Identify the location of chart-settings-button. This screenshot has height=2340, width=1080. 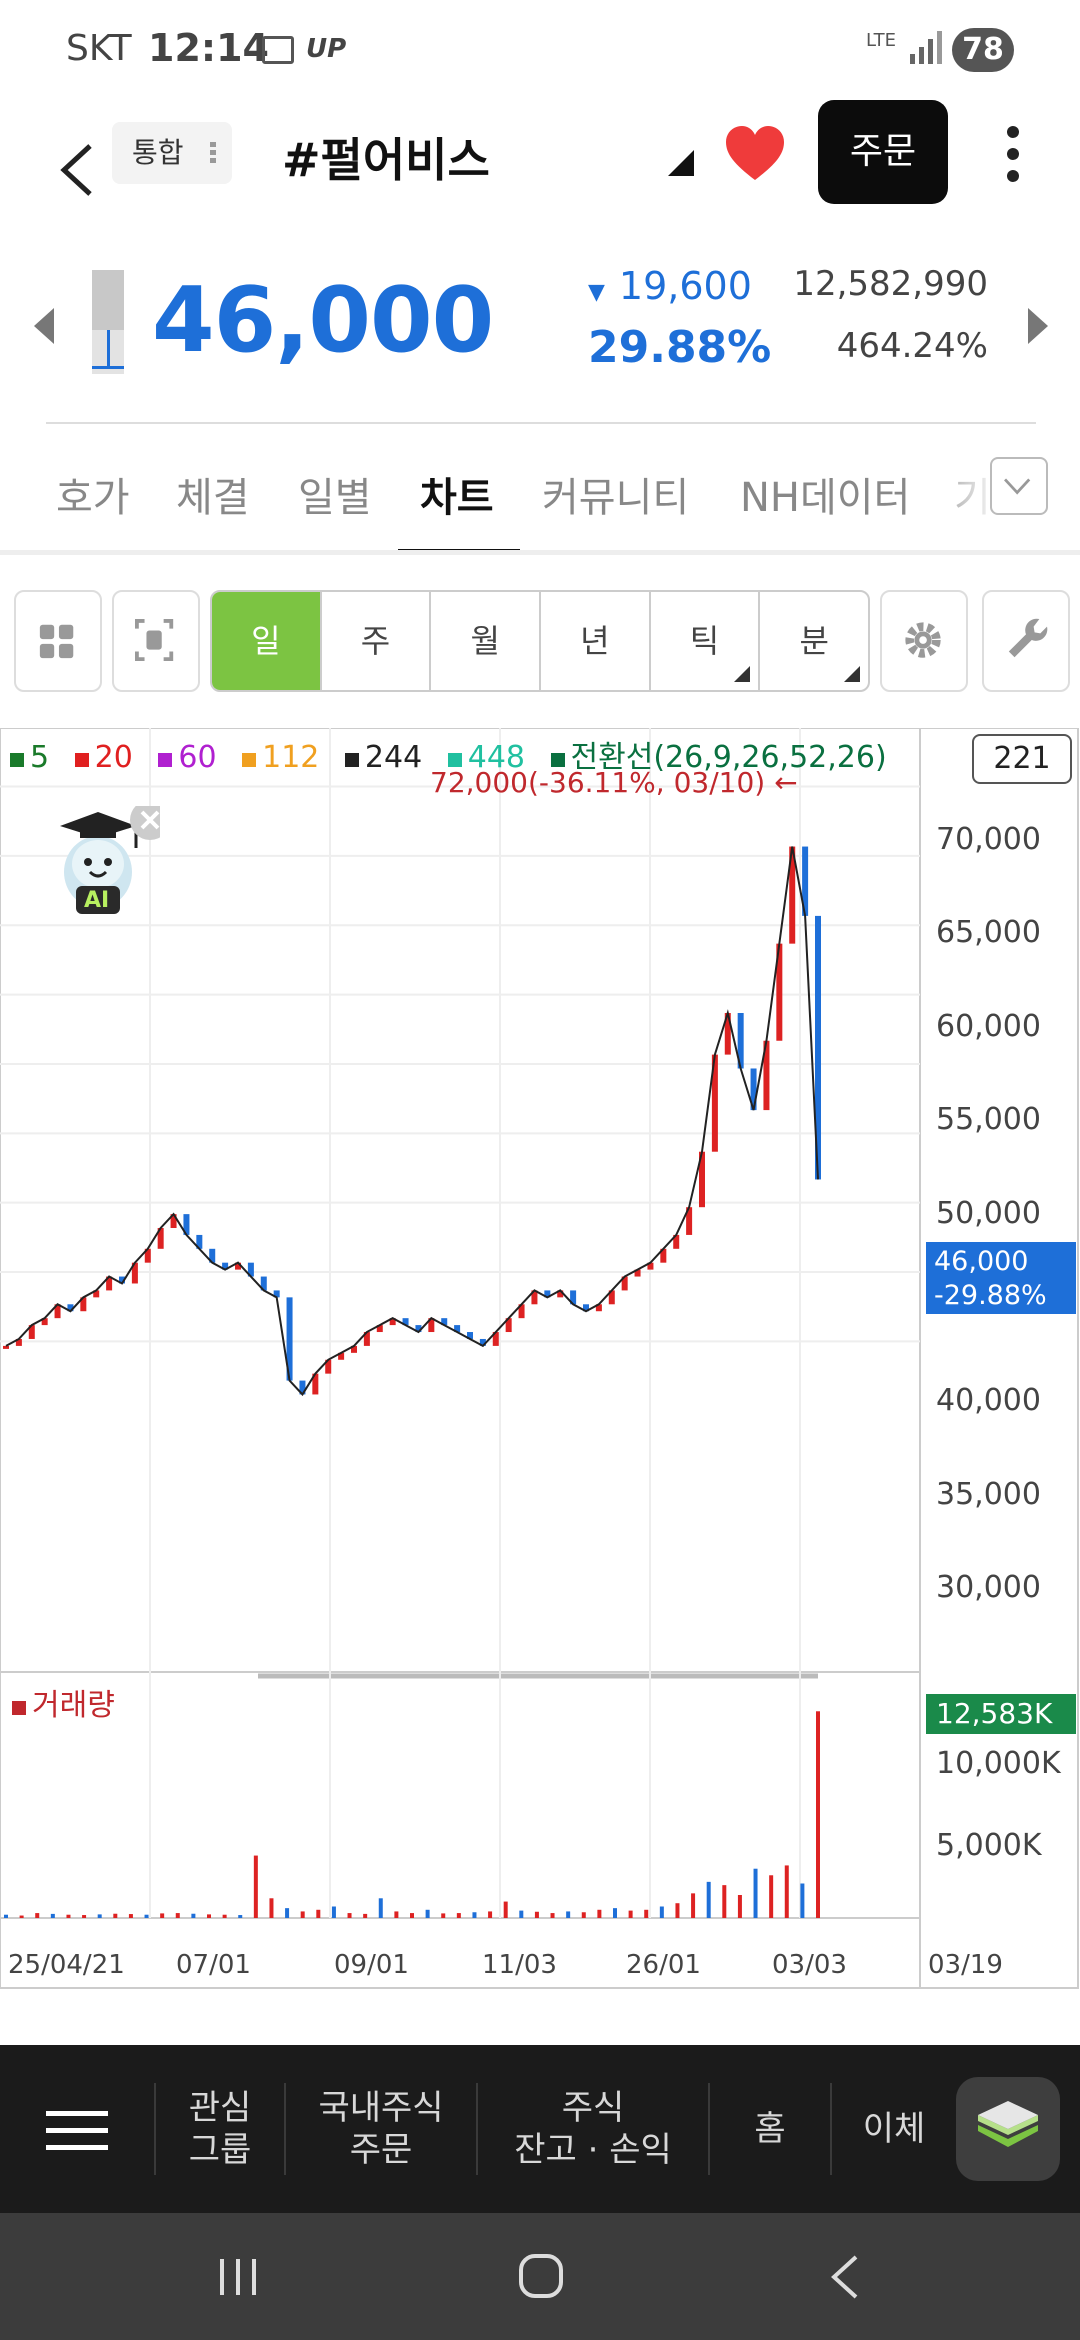
(924, 641).